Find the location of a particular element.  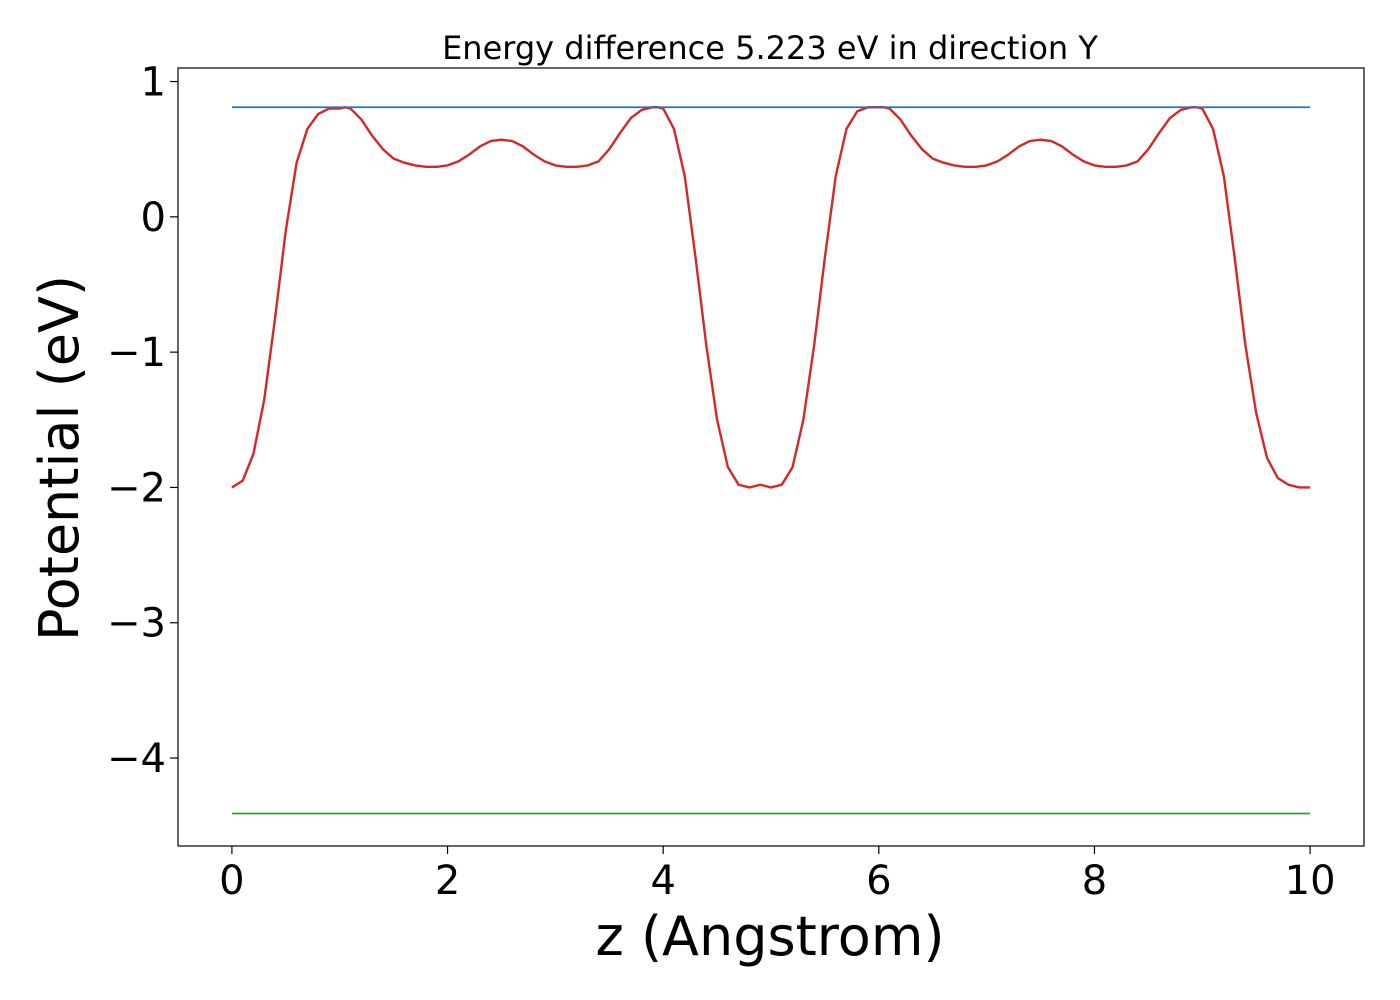

y-tick-label: −4 is located at coordinates (136, 759).